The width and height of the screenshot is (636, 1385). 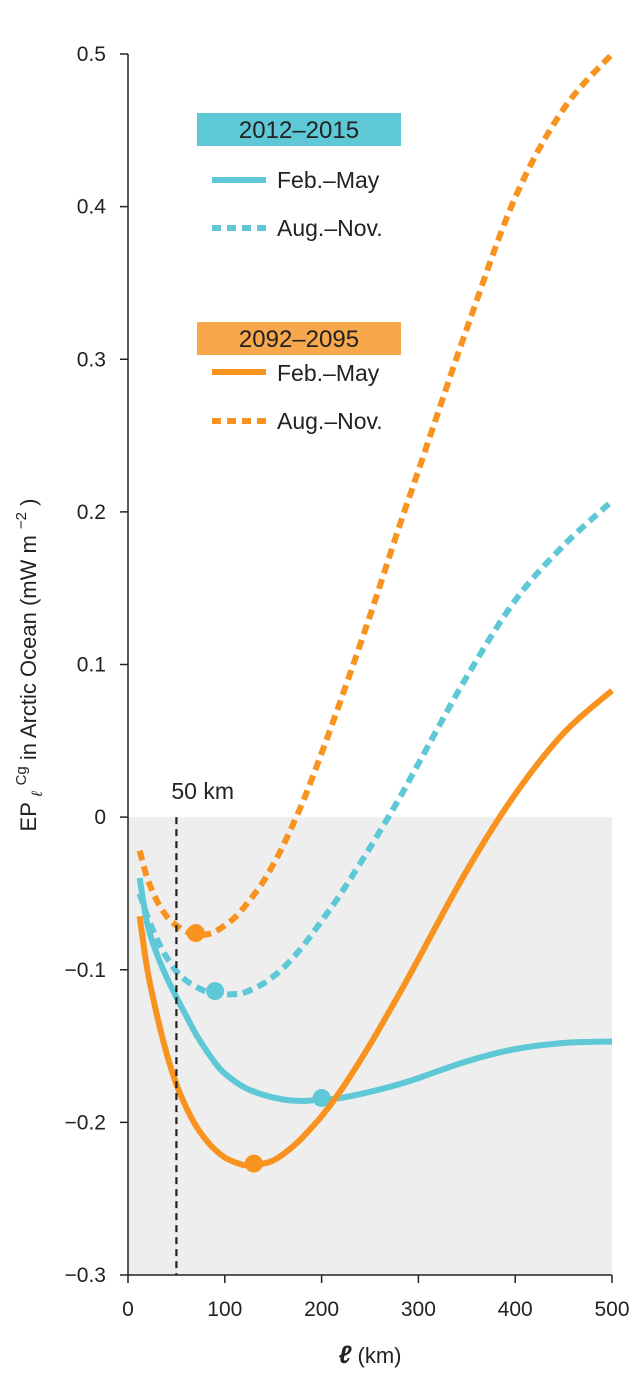 What do you see at coordinates (418, 1309) in the screenshot?
I see `x-tick-label-3: 300` at bounding box center [418, 1309].